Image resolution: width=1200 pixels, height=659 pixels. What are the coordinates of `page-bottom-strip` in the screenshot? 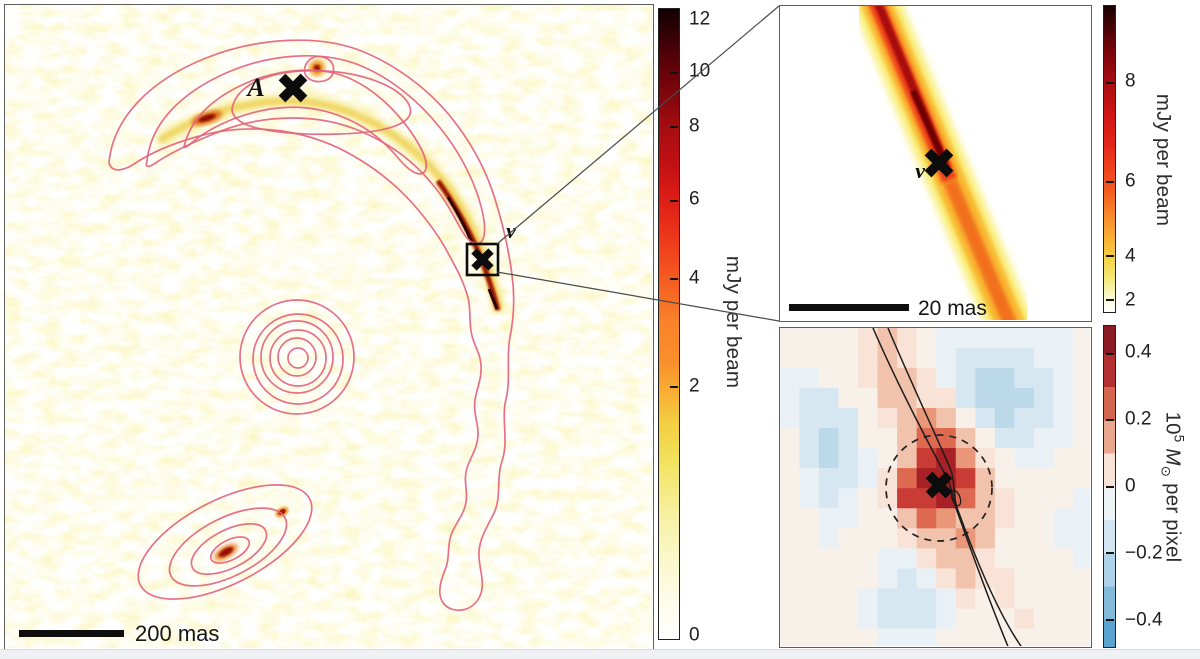 It's located at (600, 654).